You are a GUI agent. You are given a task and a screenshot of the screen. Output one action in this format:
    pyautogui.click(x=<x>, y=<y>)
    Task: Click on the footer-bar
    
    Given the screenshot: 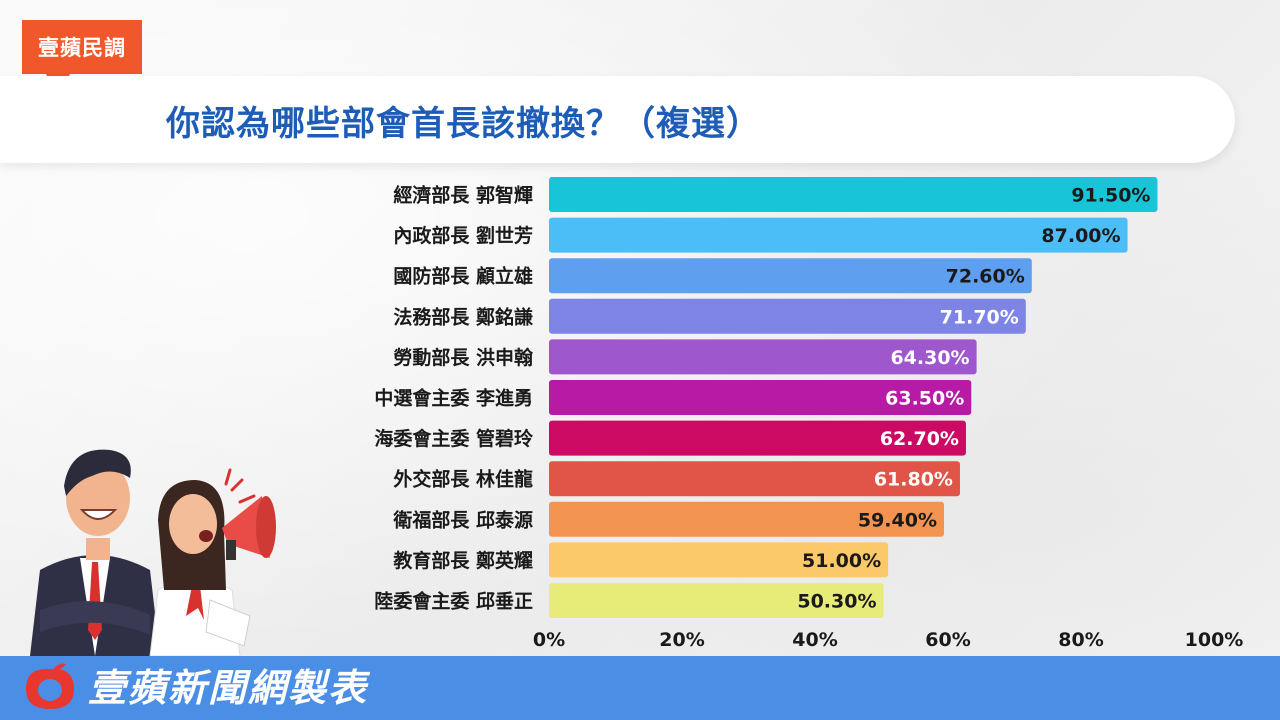 What is the action you would take?
    pyautogui.click(x=640, y=688)
    